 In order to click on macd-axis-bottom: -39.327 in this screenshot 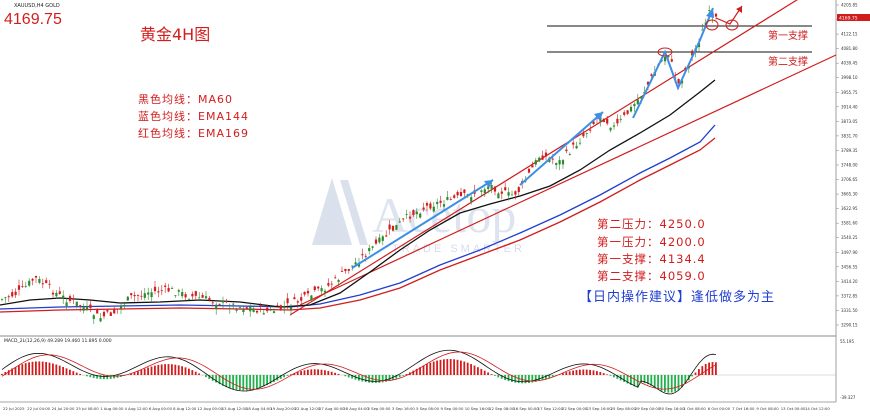, I will do `click(848, 397)`.